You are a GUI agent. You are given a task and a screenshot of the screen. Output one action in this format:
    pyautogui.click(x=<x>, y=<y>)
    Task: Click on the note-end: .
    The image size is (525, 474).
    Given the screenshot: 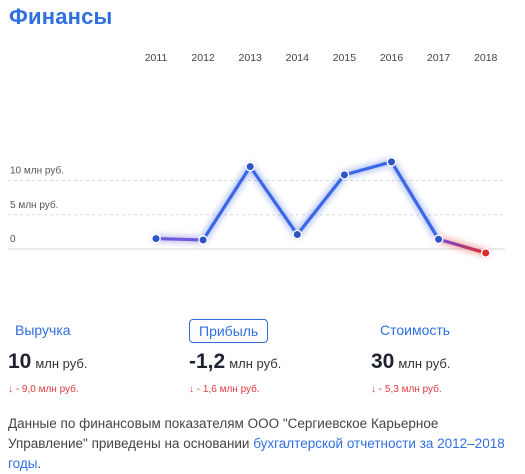 What is the action you would take?
    pyautogui.click(x=39, y=463)
    